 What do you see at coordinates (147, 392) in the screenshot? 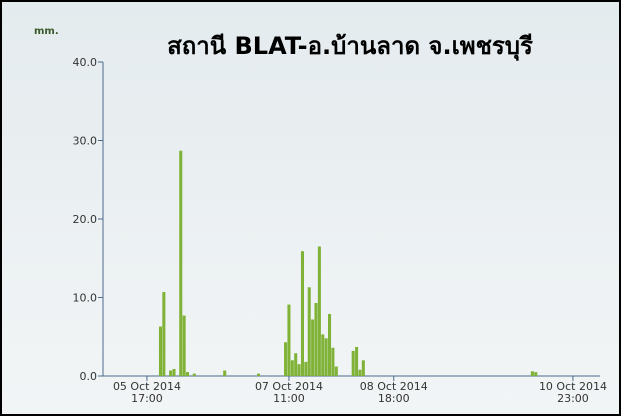
I see `x-tick-label: 05 Oct 2014 17:00` at bounding box center [147, 392].